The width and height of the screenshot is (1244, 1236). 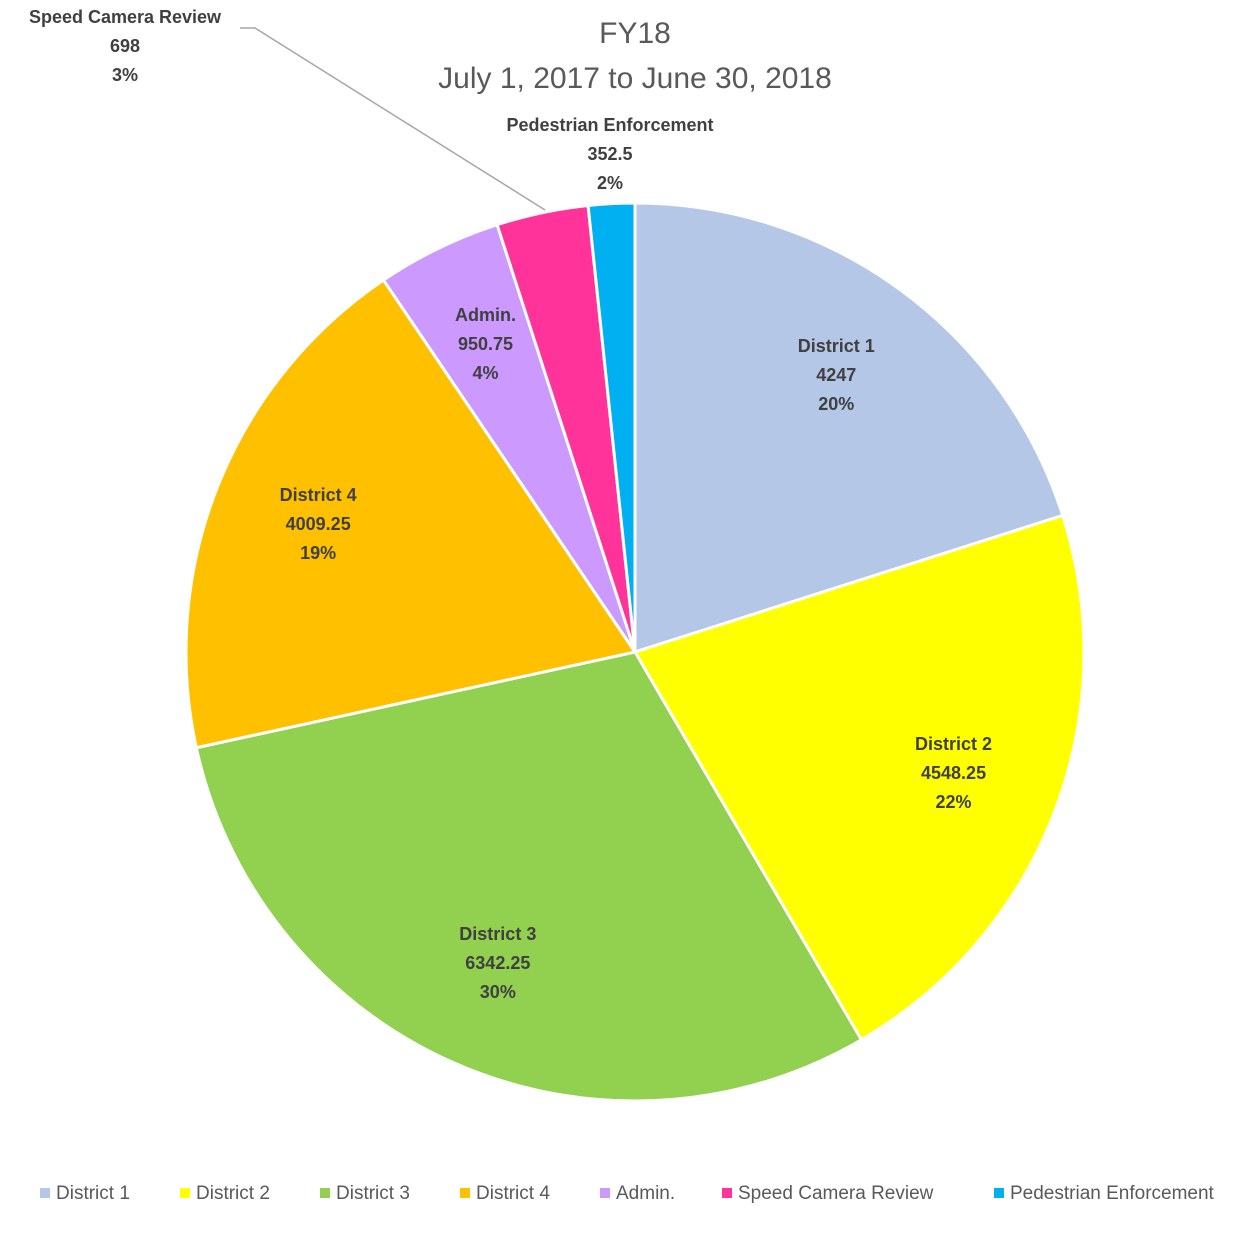 I want to click on legend-label: Admin., so click(x=645, y=1193).